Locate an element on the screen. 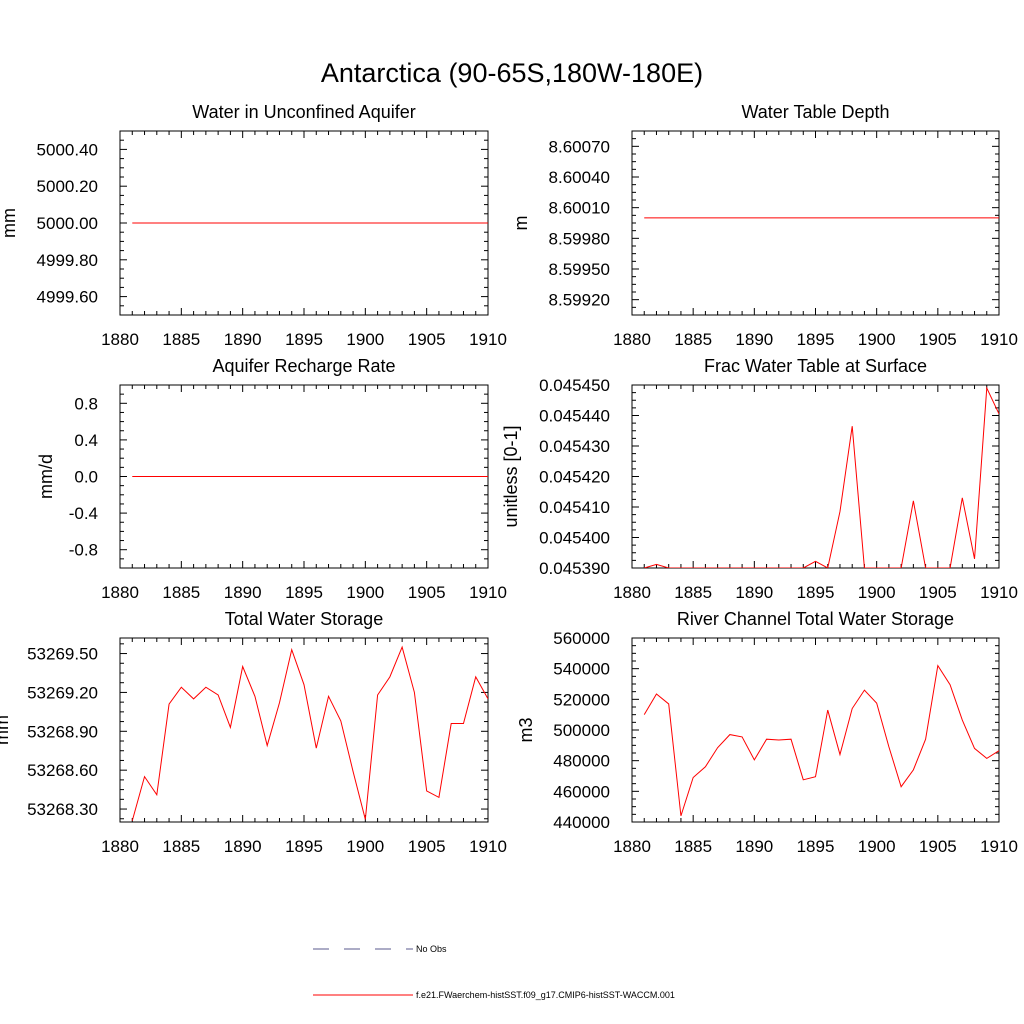 The width and height of the screenshot is (1024, 1024). y-tick-label: 0.045390 is located at coordinates (574, 568).